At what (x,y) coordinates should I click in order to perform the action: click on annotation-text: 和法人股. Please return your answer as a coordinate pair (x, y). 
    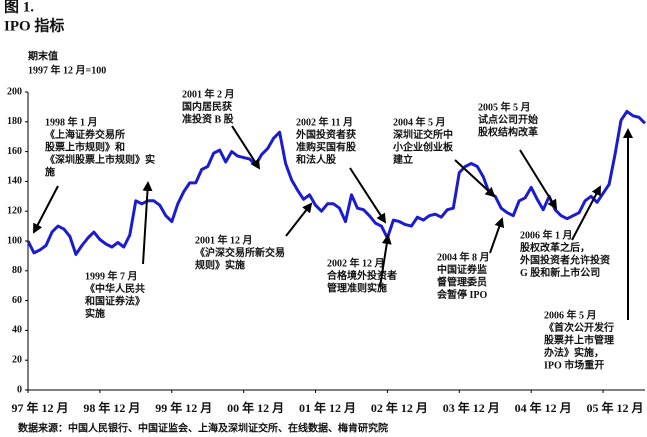
    Looking at the image, I should click on (316, 159).